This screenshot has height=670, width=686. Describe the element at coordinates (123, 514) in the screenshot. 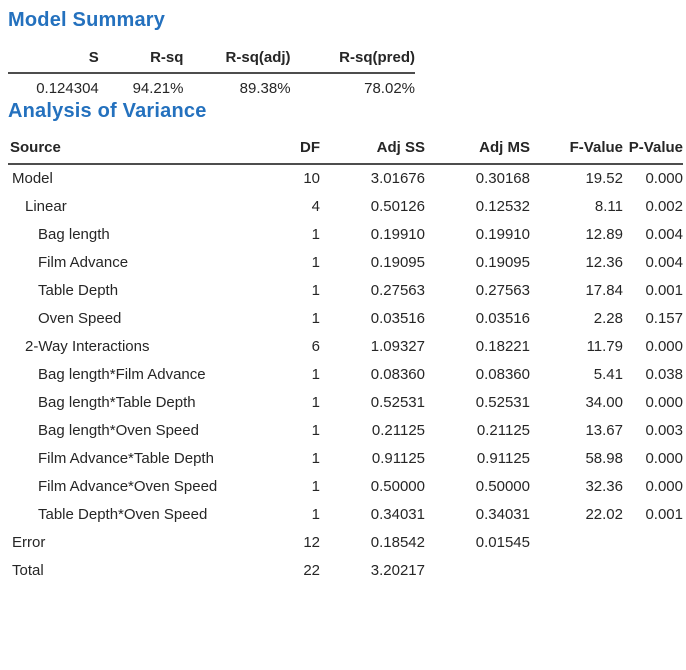

I see `source-cell: Table Depth*Oven Speed` at that location.